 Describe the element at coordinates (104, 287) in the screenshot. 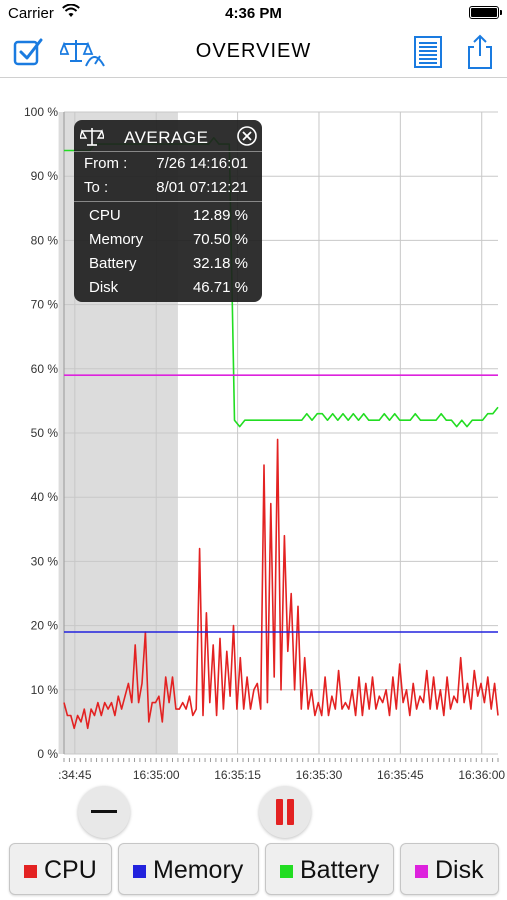

I see `average-label: Disk` at that location.